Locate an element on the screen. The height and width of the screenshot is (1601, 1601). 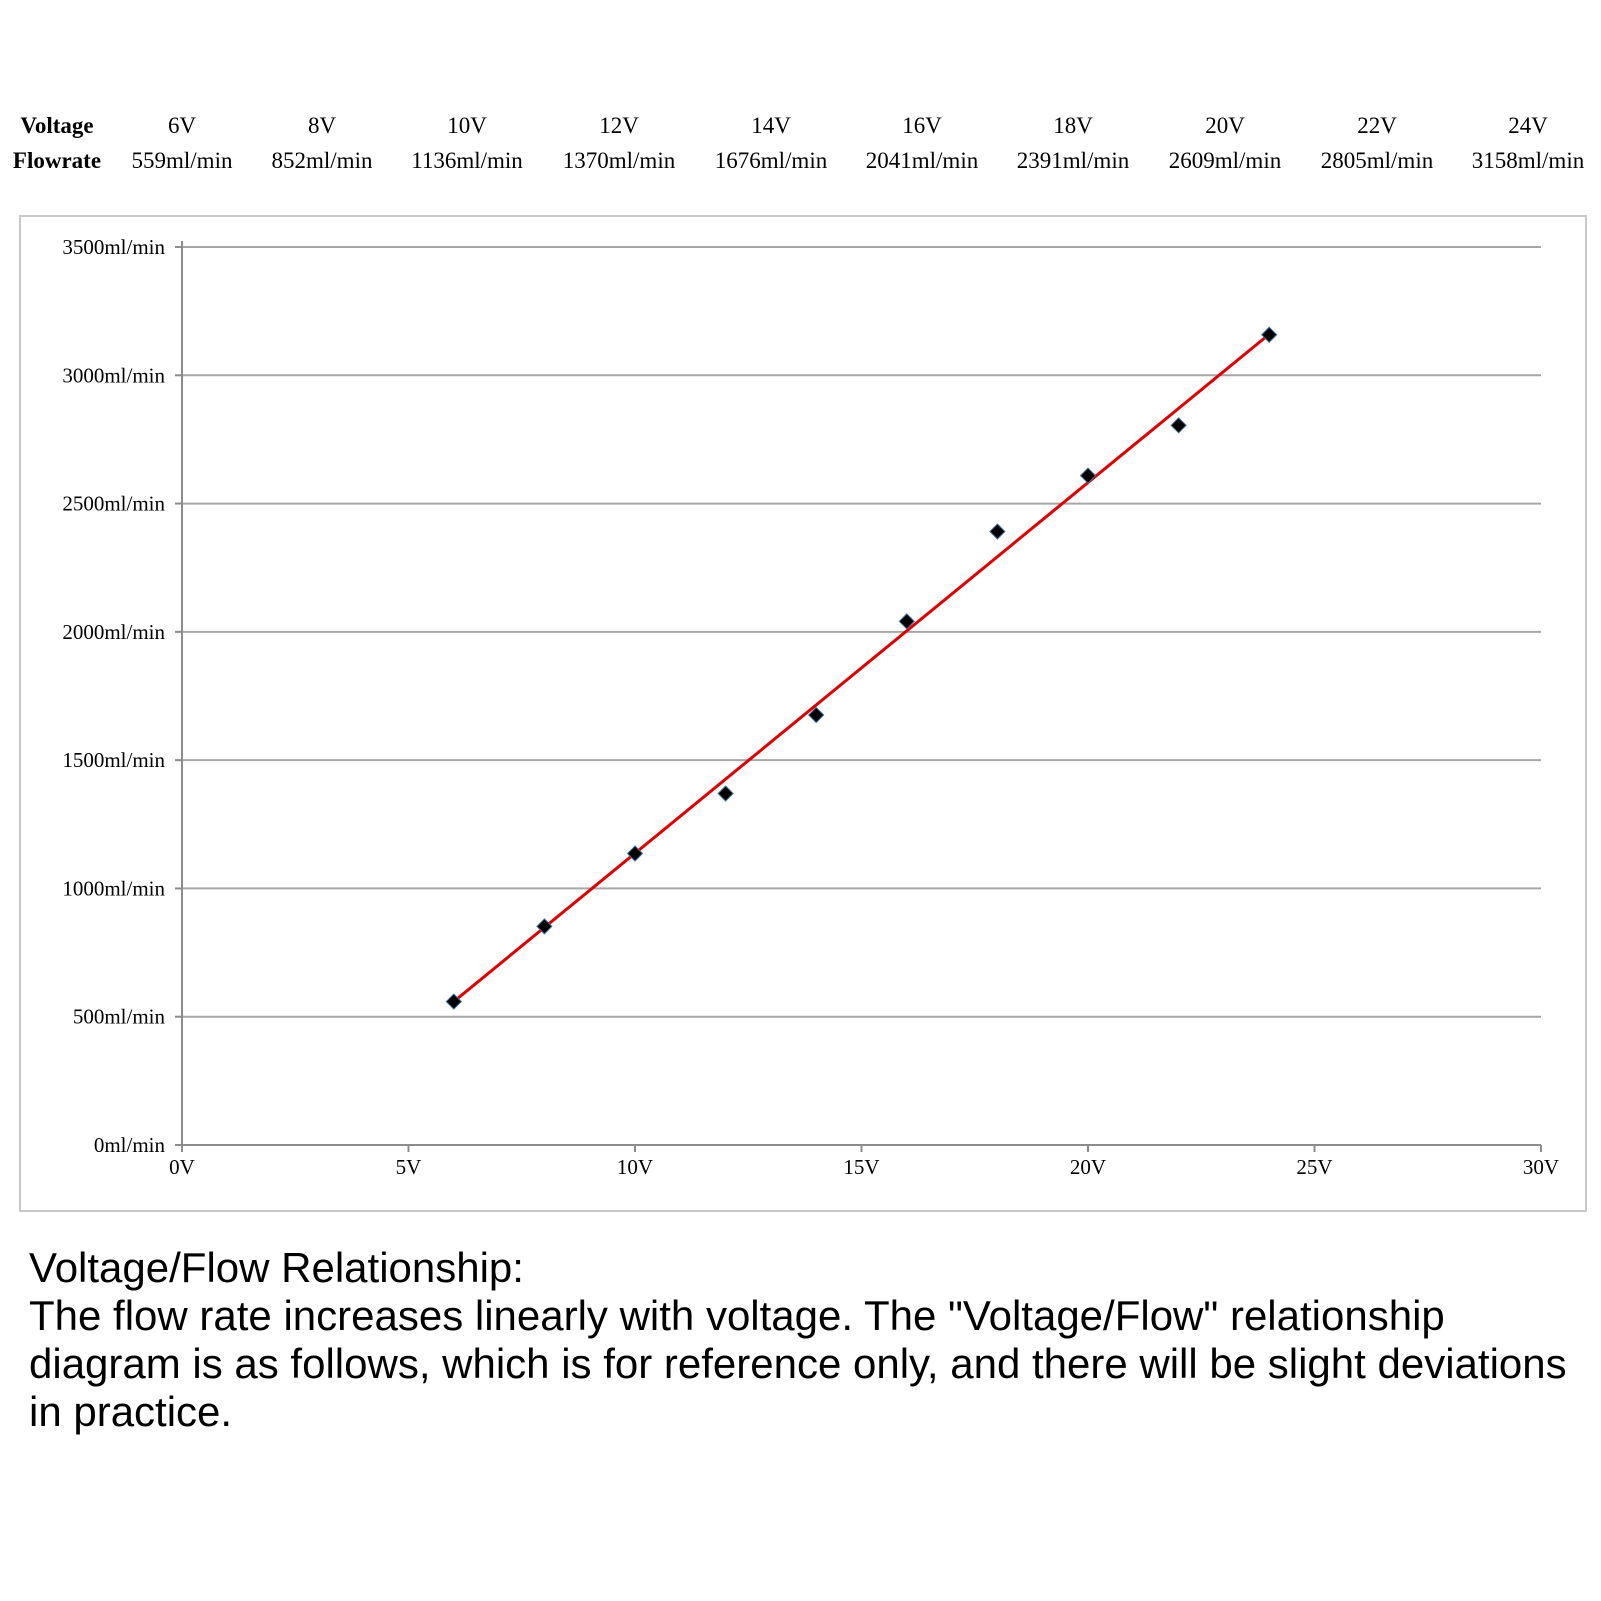
table-voltage-cell: 20V is located at coordinates (1225, 125).